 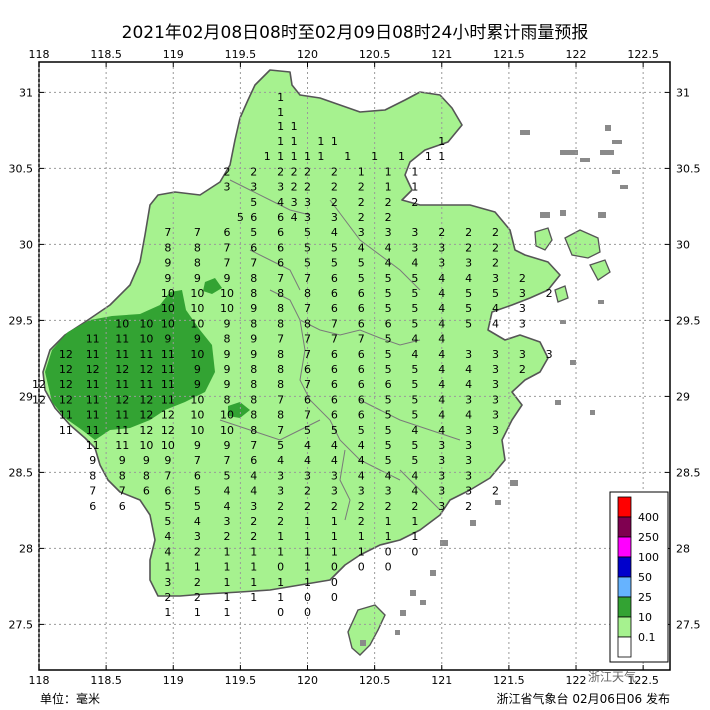 What do you see at coordinates (21, 624) in the screenshot?
I see `lat-tick-label: 27.5` at bounding box center [21, 624].